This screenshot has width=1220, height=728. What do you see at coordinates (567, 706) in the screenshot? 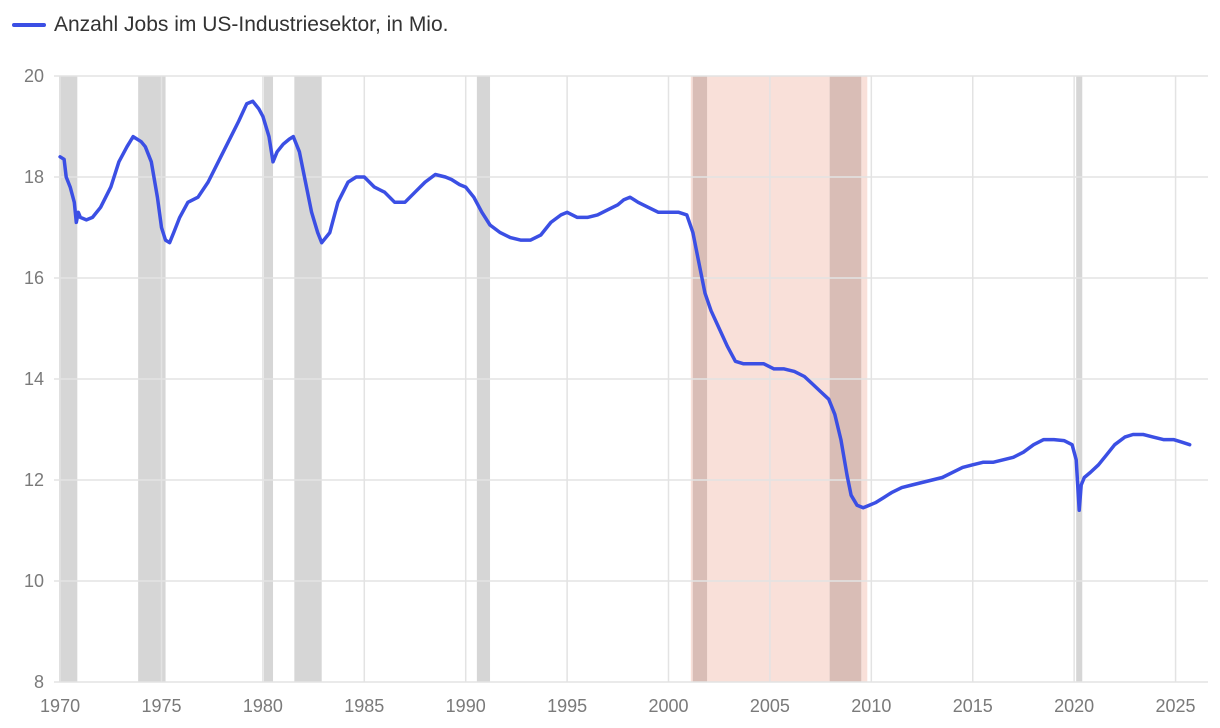
I see `x-tick-label: 1995` at bounding box center [567, 706].